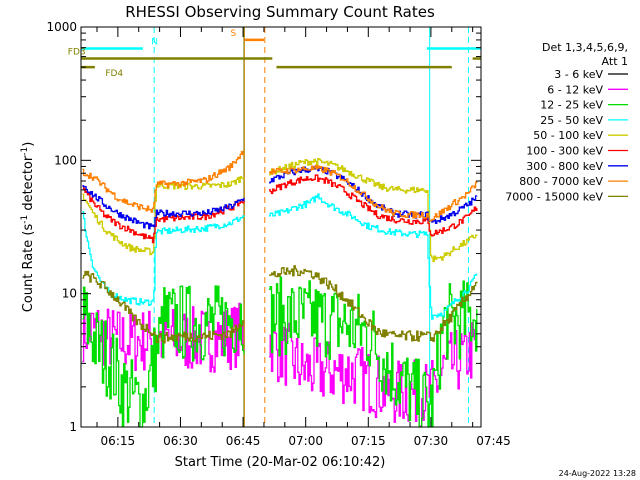 Image resolution: width=640 pixels, height=480 pixels. I want to click on flag-label-fd4: FD4, so click(114, 74).